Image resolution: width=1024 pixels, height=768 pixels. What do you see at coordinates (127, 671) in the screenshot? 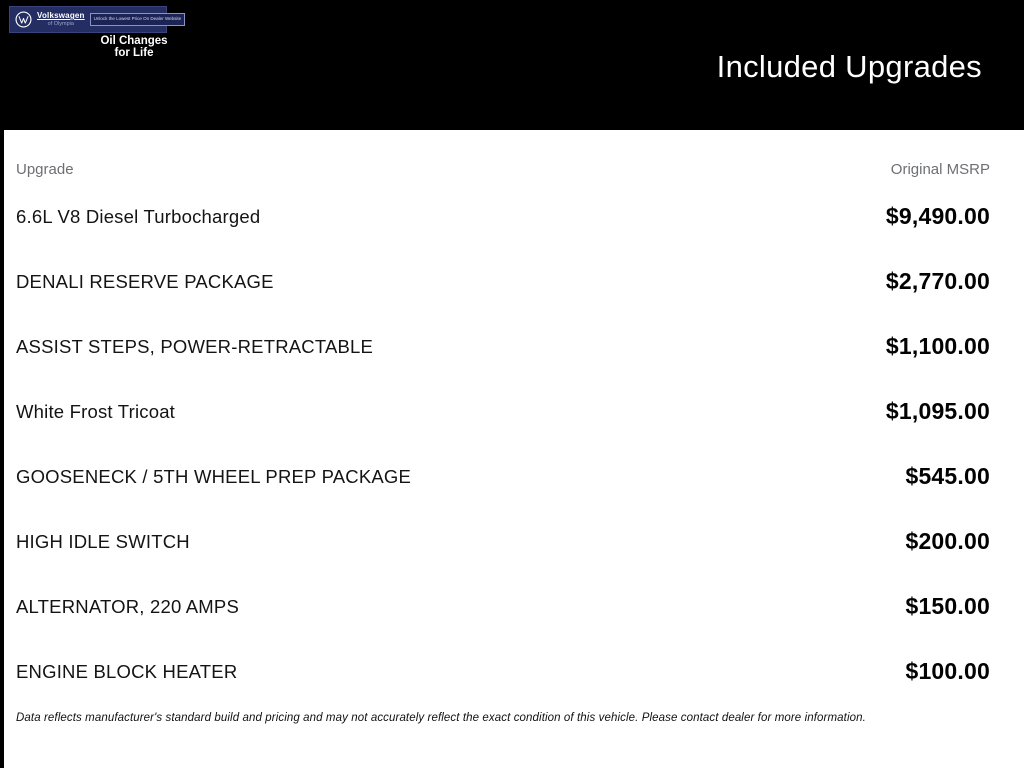
I see `upgrade-name: ENGINE BLOCK HEATER` at bounding box center [127, 671].